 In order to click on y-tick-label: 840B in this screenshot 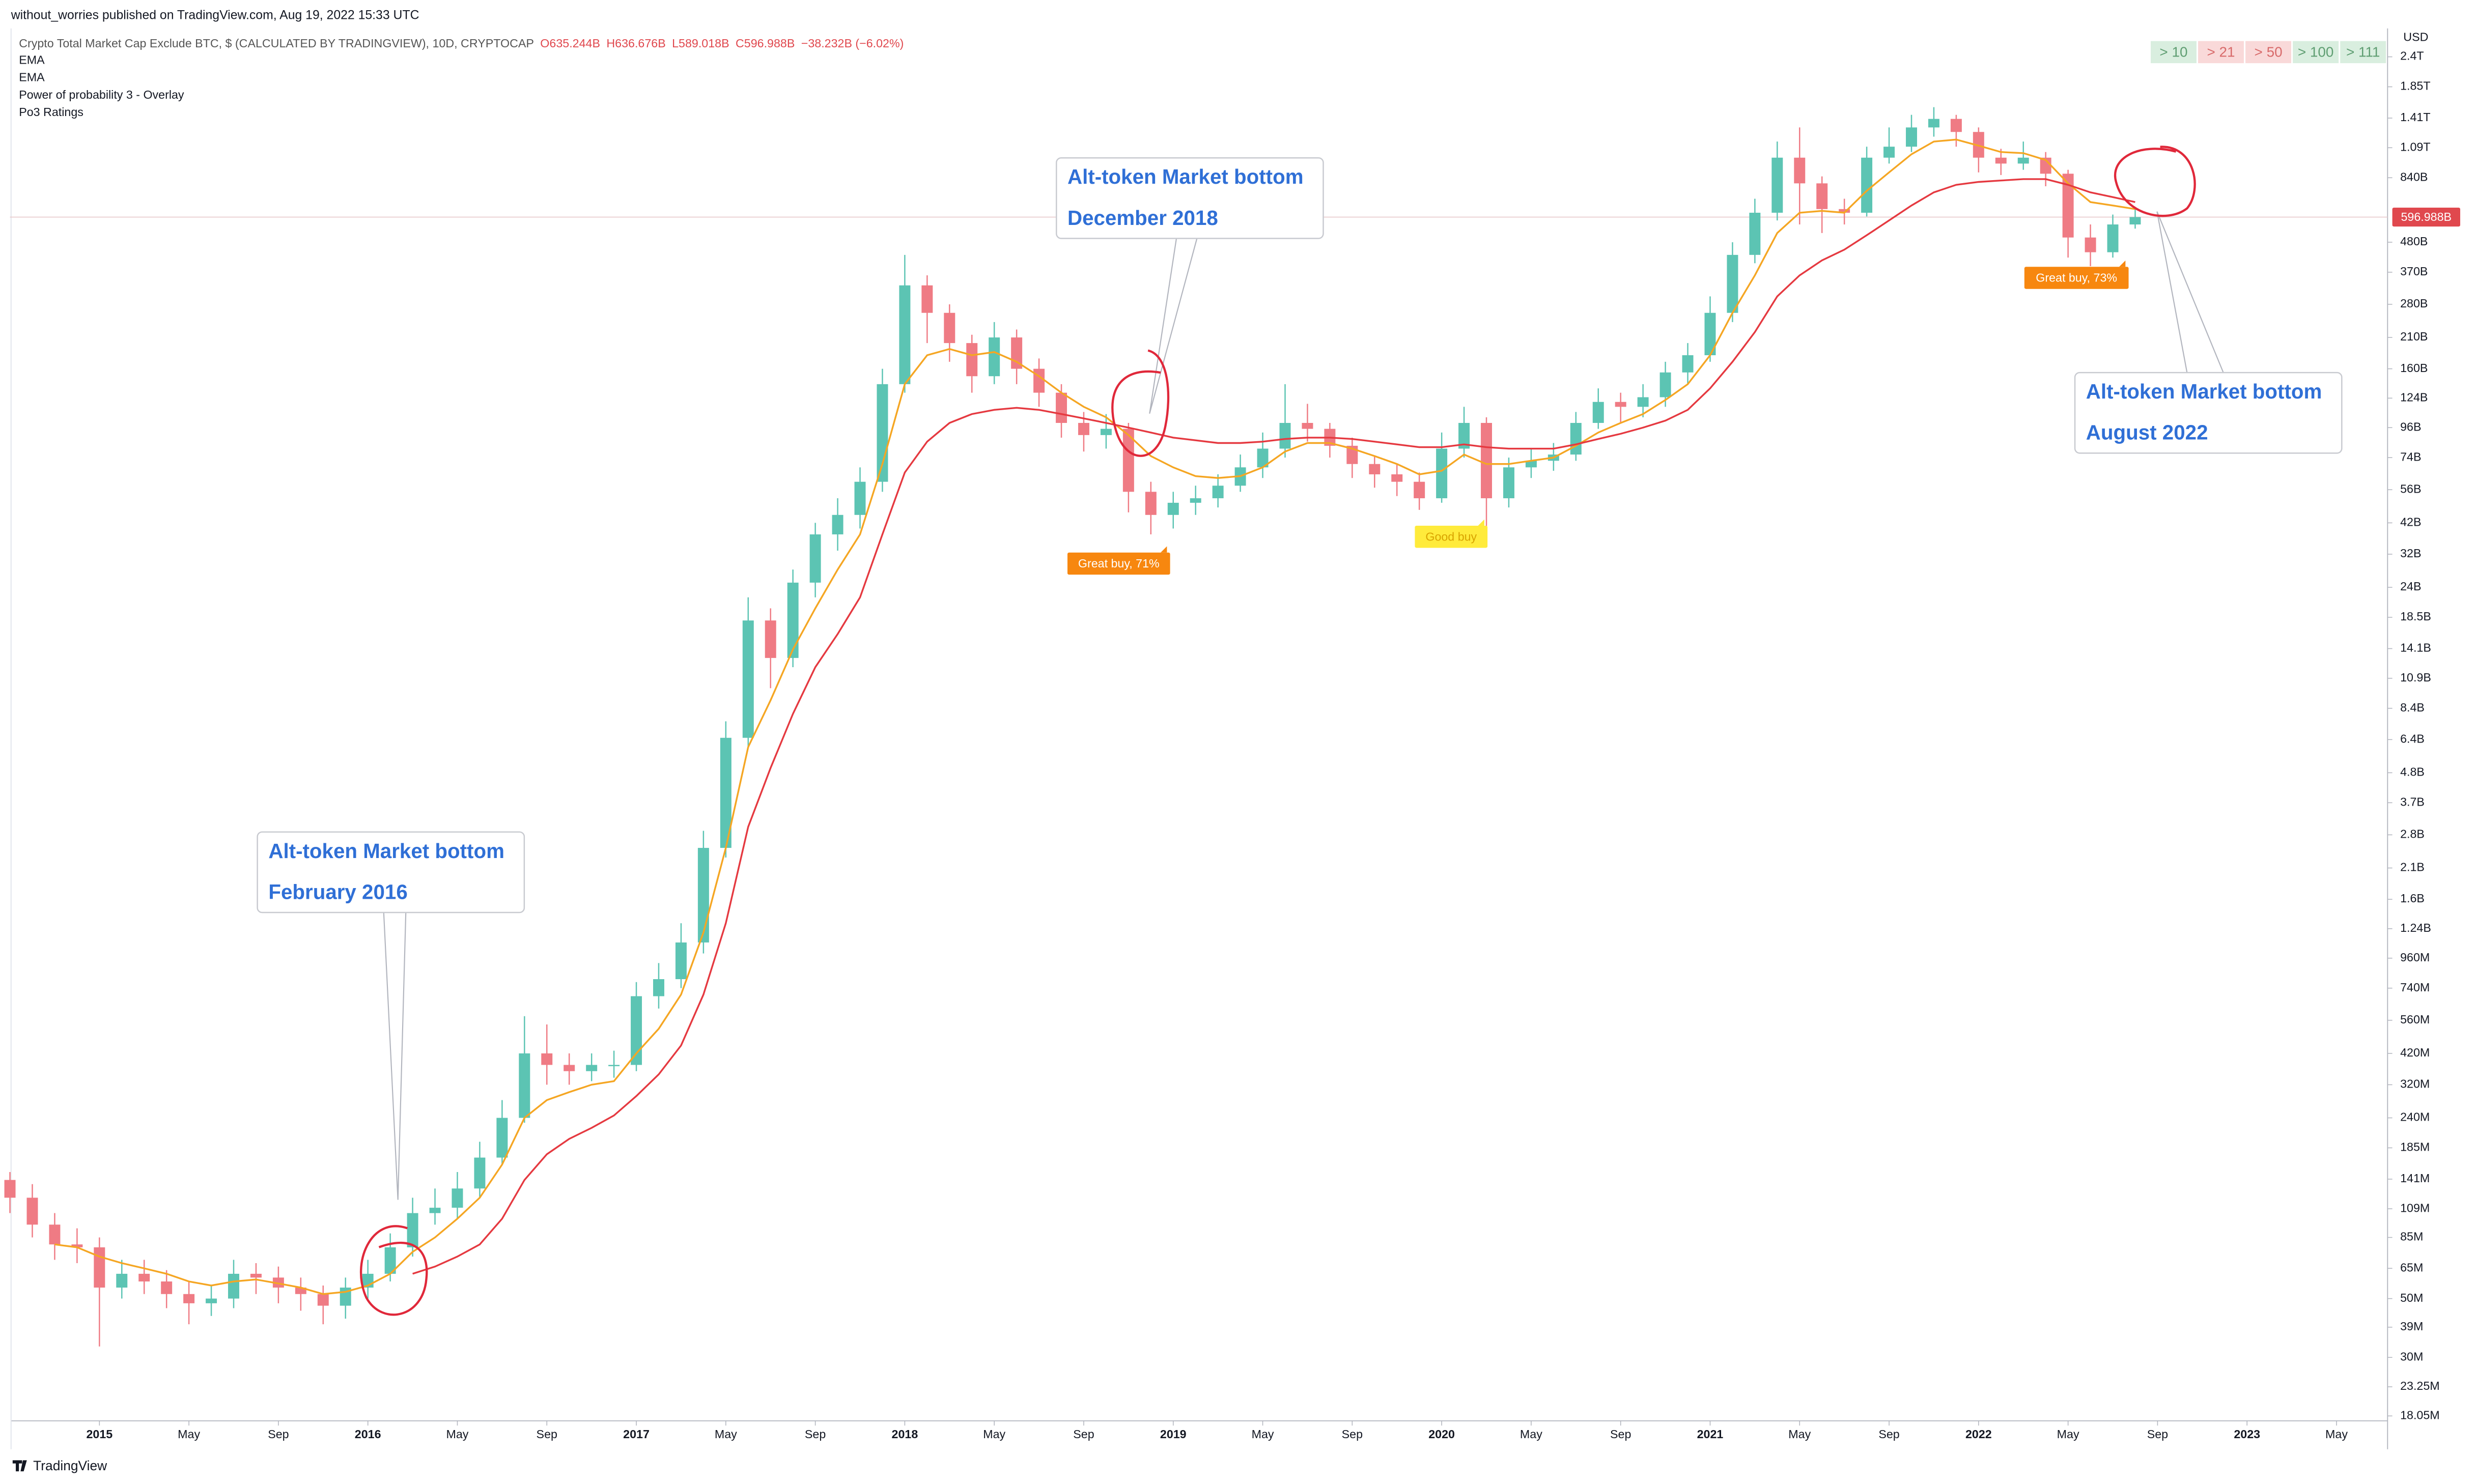, I will do `click(2414, 176)`.